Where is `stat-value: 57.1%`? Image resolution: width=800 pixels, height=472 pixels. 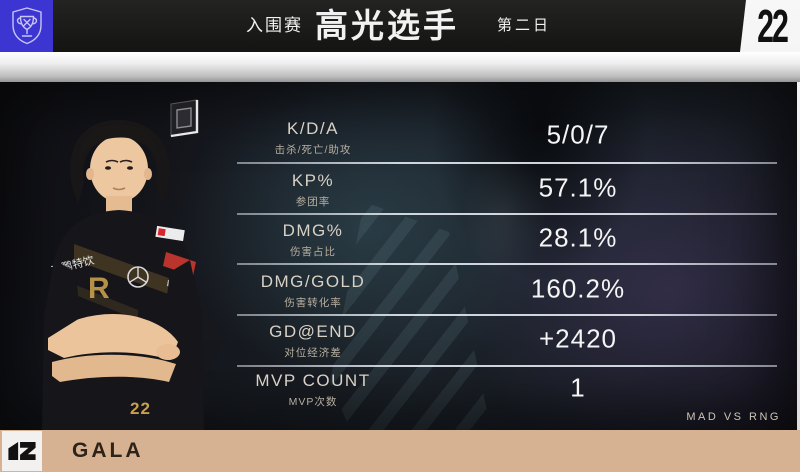
stat-value: 57.1% is located at coordinates (578, 187).